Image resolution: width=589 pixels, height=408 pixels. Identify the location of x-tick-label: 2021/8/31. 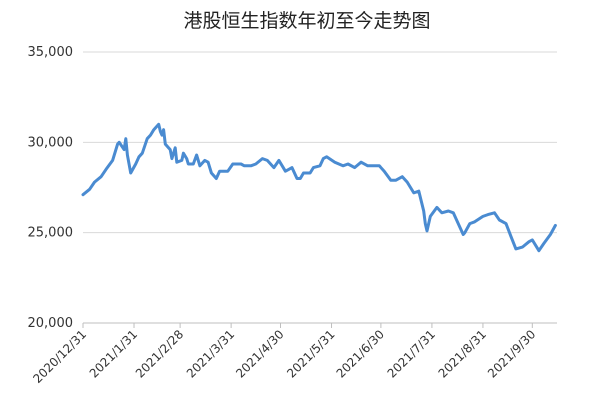
(462, 353).